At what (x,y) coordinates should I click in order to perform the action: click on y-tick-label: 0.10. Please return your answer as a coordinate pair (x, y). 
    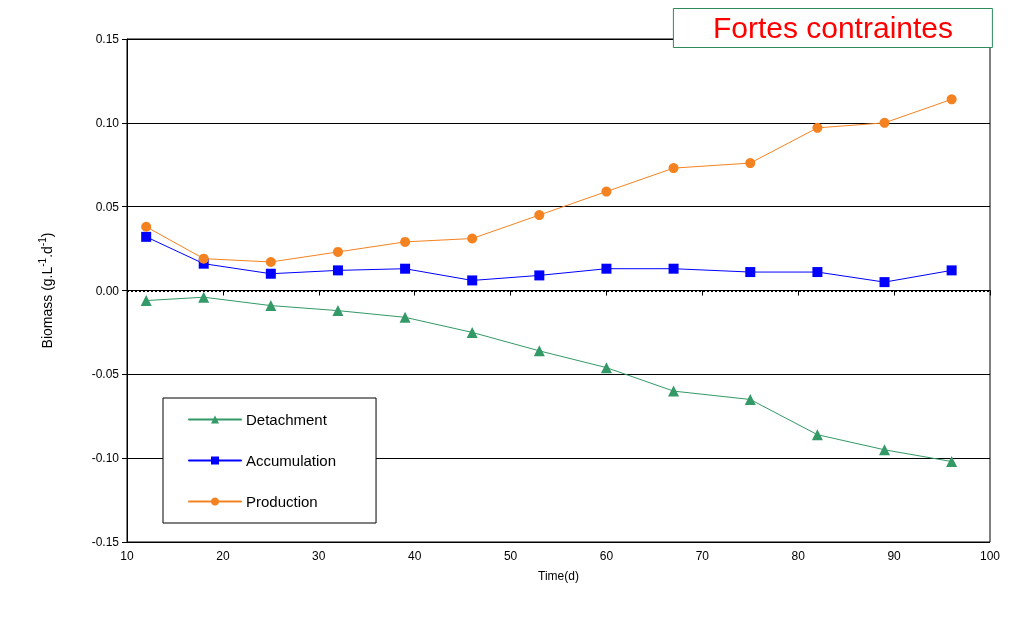
    Looking at the image, I should click on (107, 122).